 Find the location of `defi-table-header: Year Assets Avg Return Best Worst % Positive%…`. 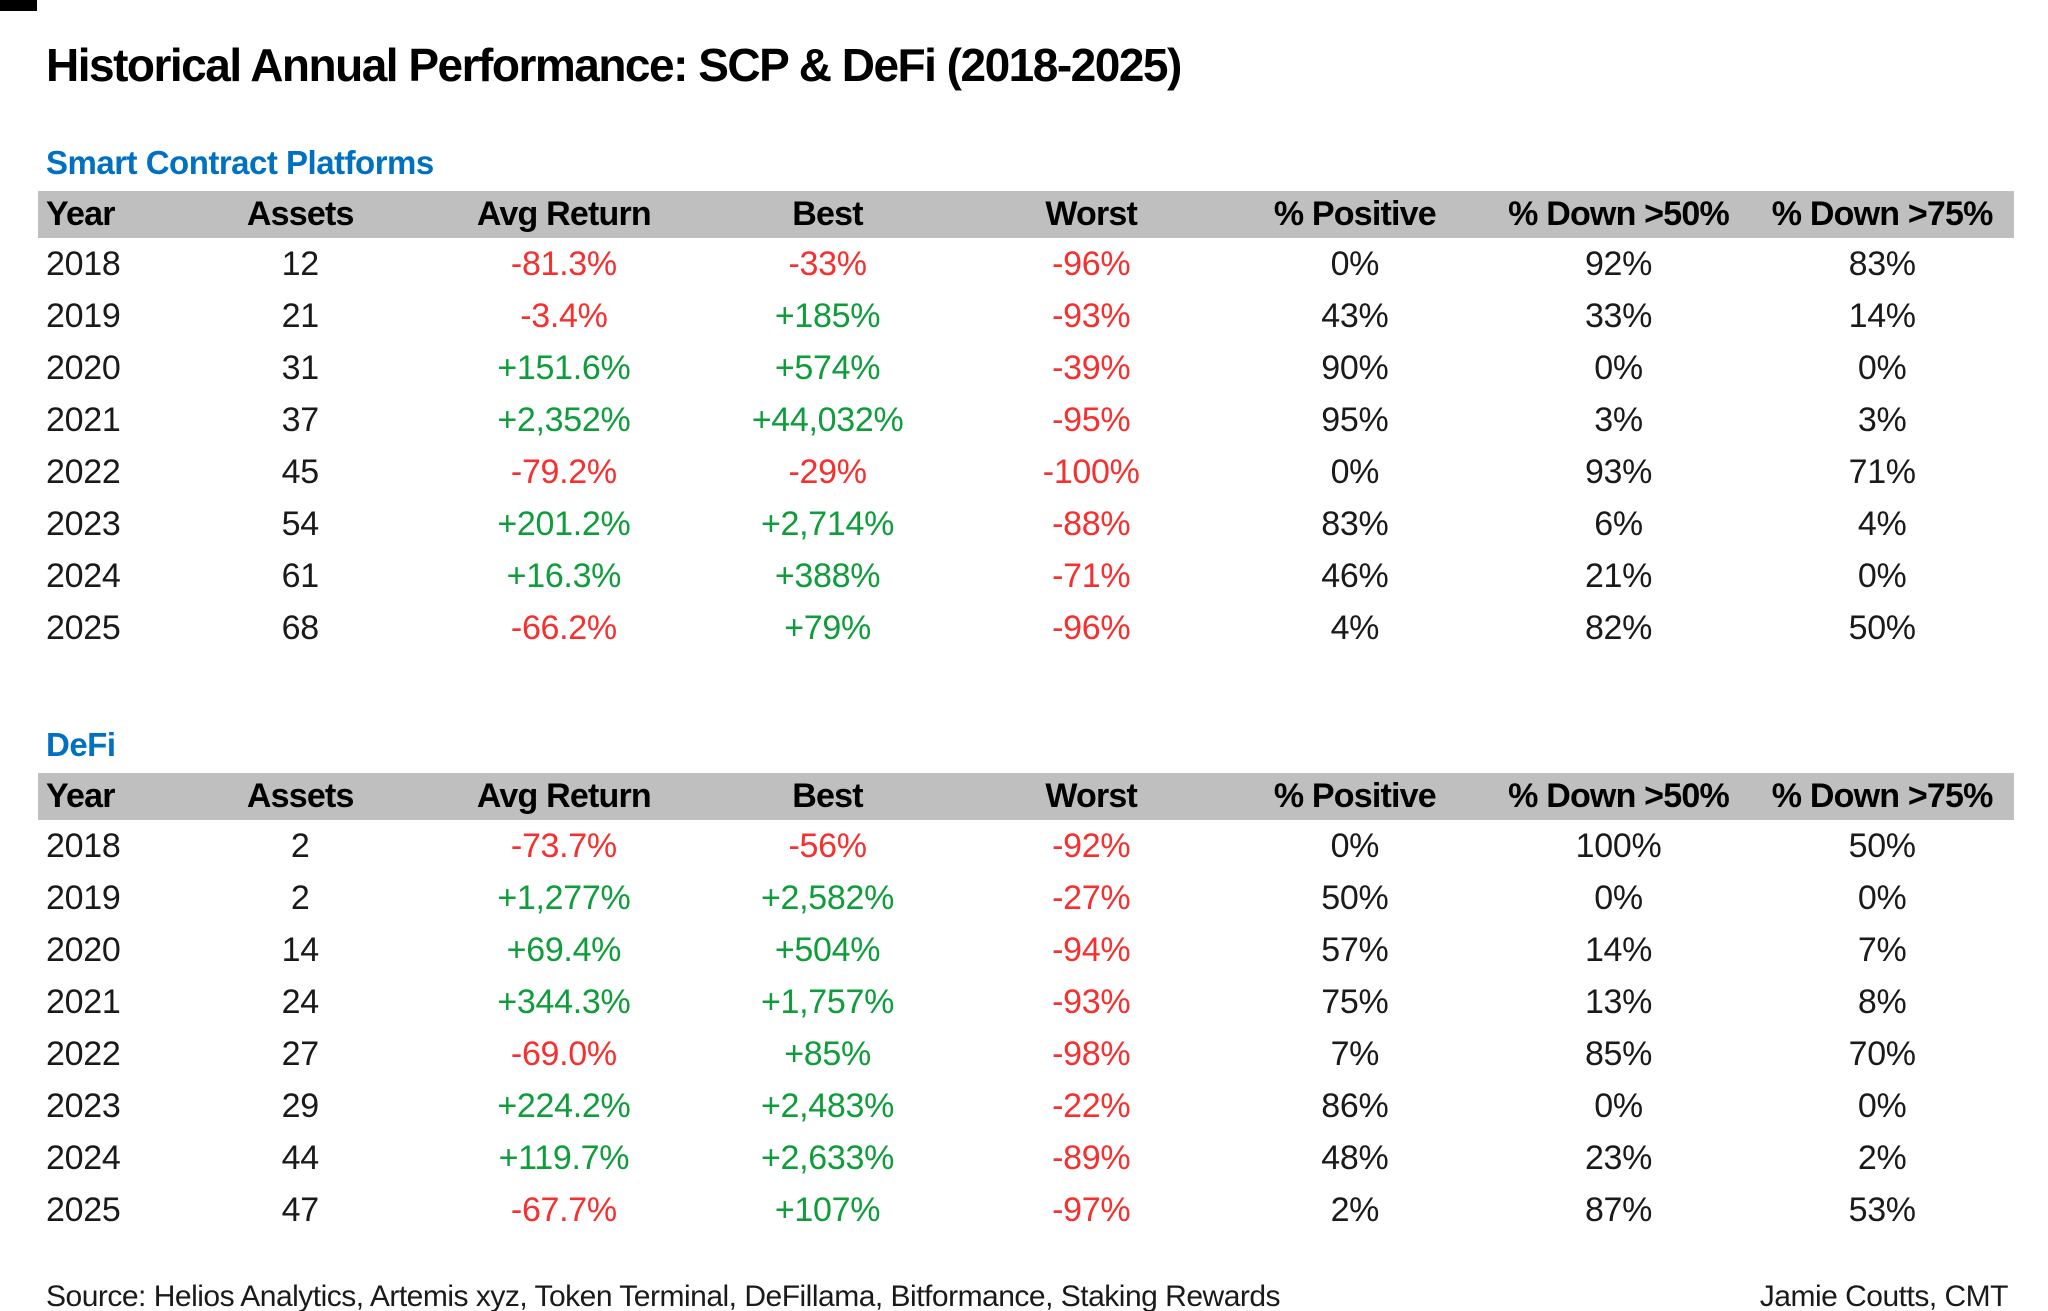

defi-table-header: Year Assets Avg Return Best Worst % Positive%… is located at coordinates (1026, 796).